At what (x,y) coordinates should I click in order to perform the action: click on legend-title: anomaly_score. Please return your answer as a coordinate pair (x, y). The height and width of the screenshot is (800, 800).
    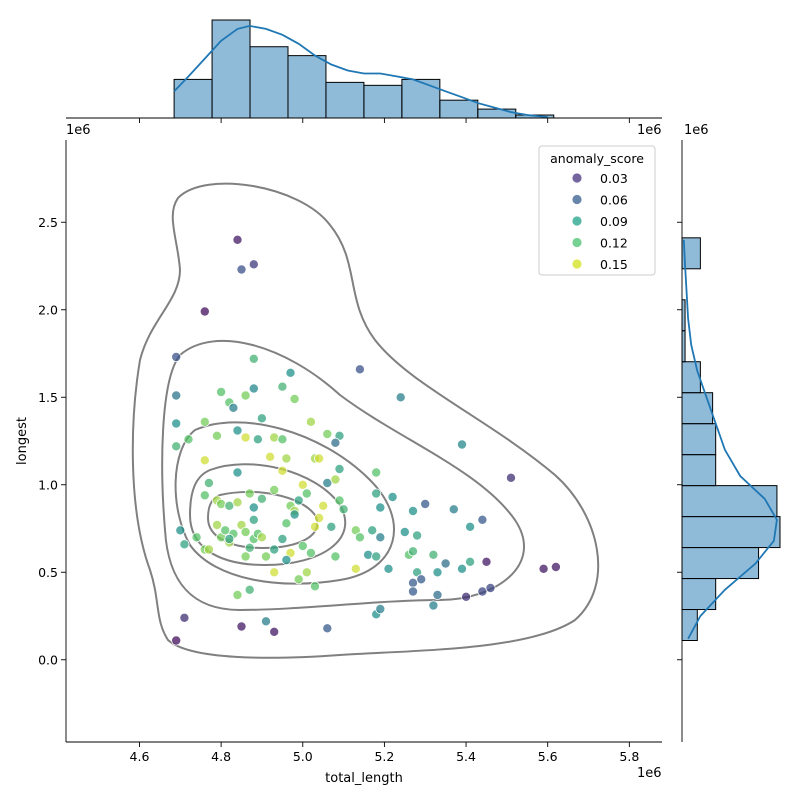
    Looking at the image, I should click on (597, 158).